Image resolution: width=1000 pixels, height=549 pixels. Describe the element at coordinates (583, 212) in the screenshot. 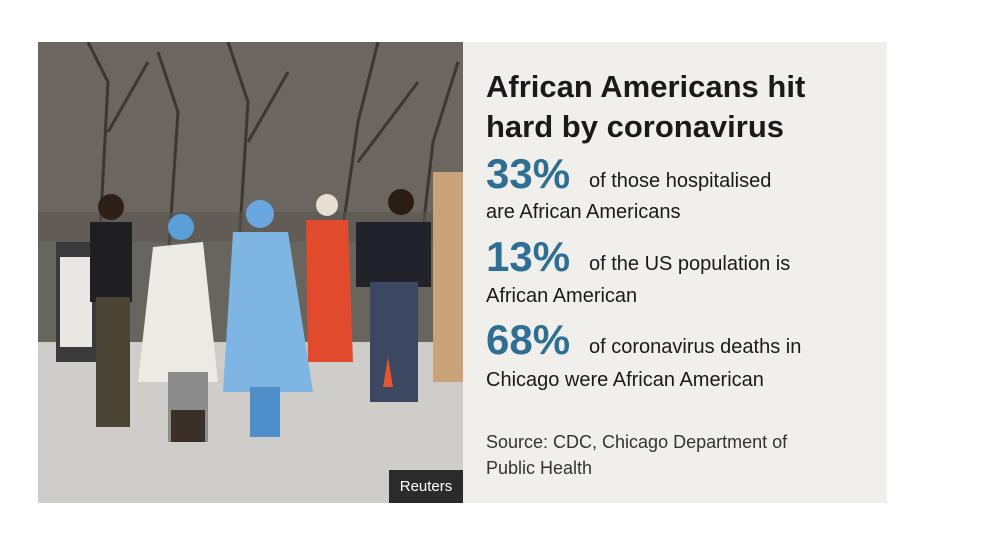

I see `stat-text: are African Americans` at that location.